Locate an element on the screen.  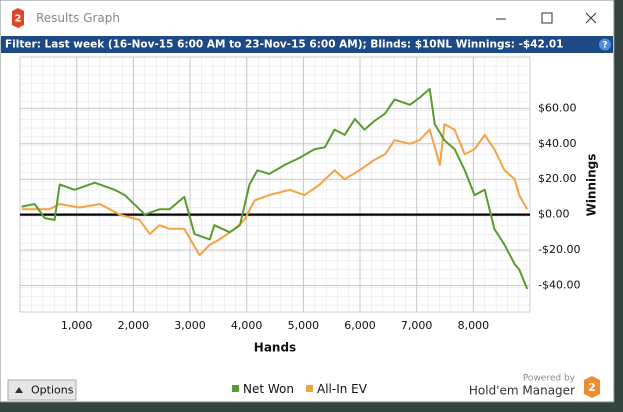
help-icon-text: ? is located at coordinates (604, 46).